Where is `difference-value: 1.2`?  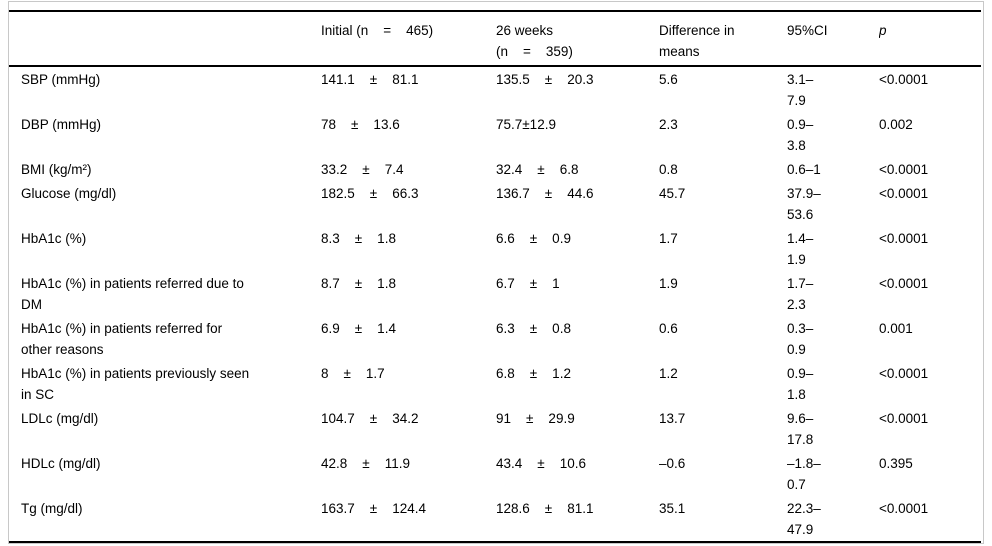
difference-value: 1.2 is located at coordinates (668, 373).